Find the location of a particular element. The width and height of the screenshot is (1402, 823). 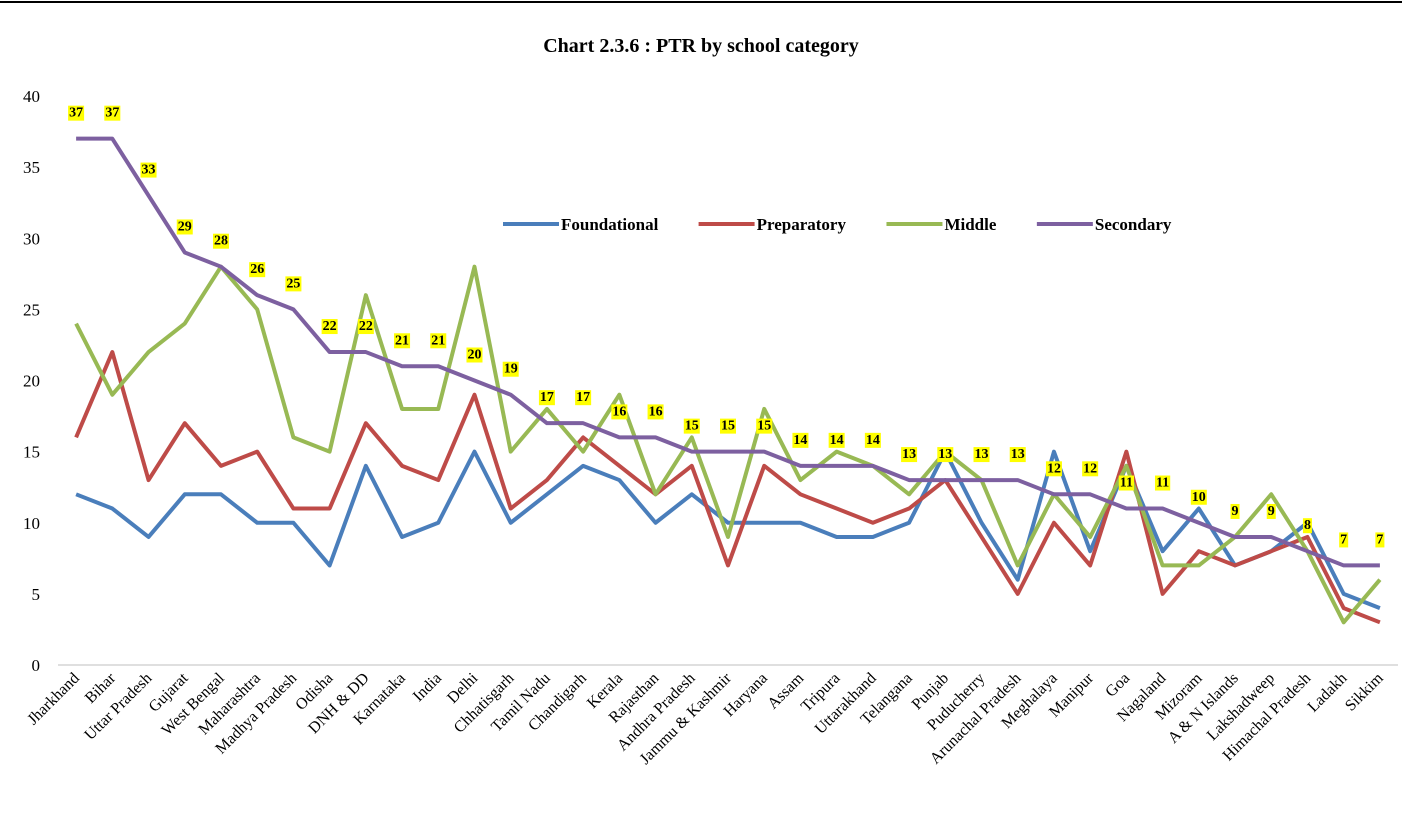

y-tick-label: 15 is located at coordinates (31, 452).